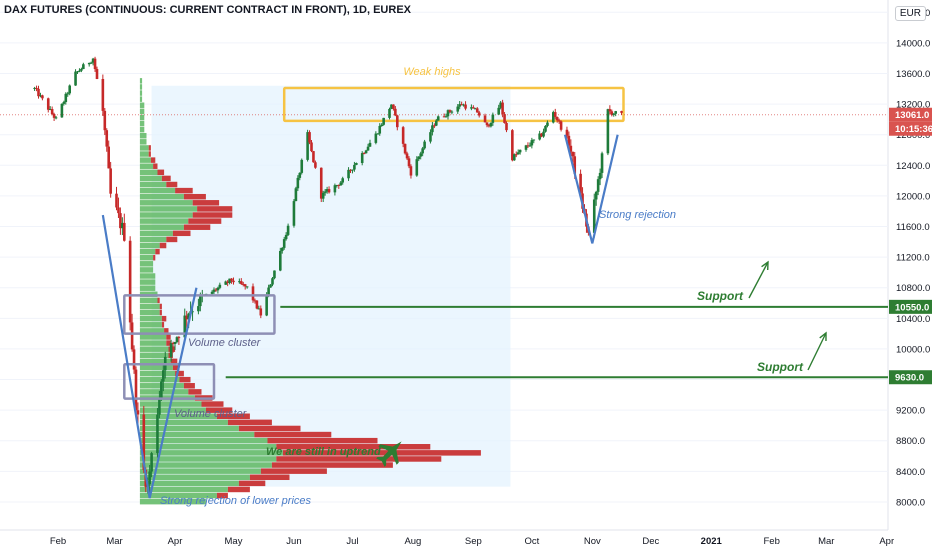  What do you see at coordinates (234, 541) in the screenshot?
I see `time-tick-label: May` at bounding box center [234, 541].